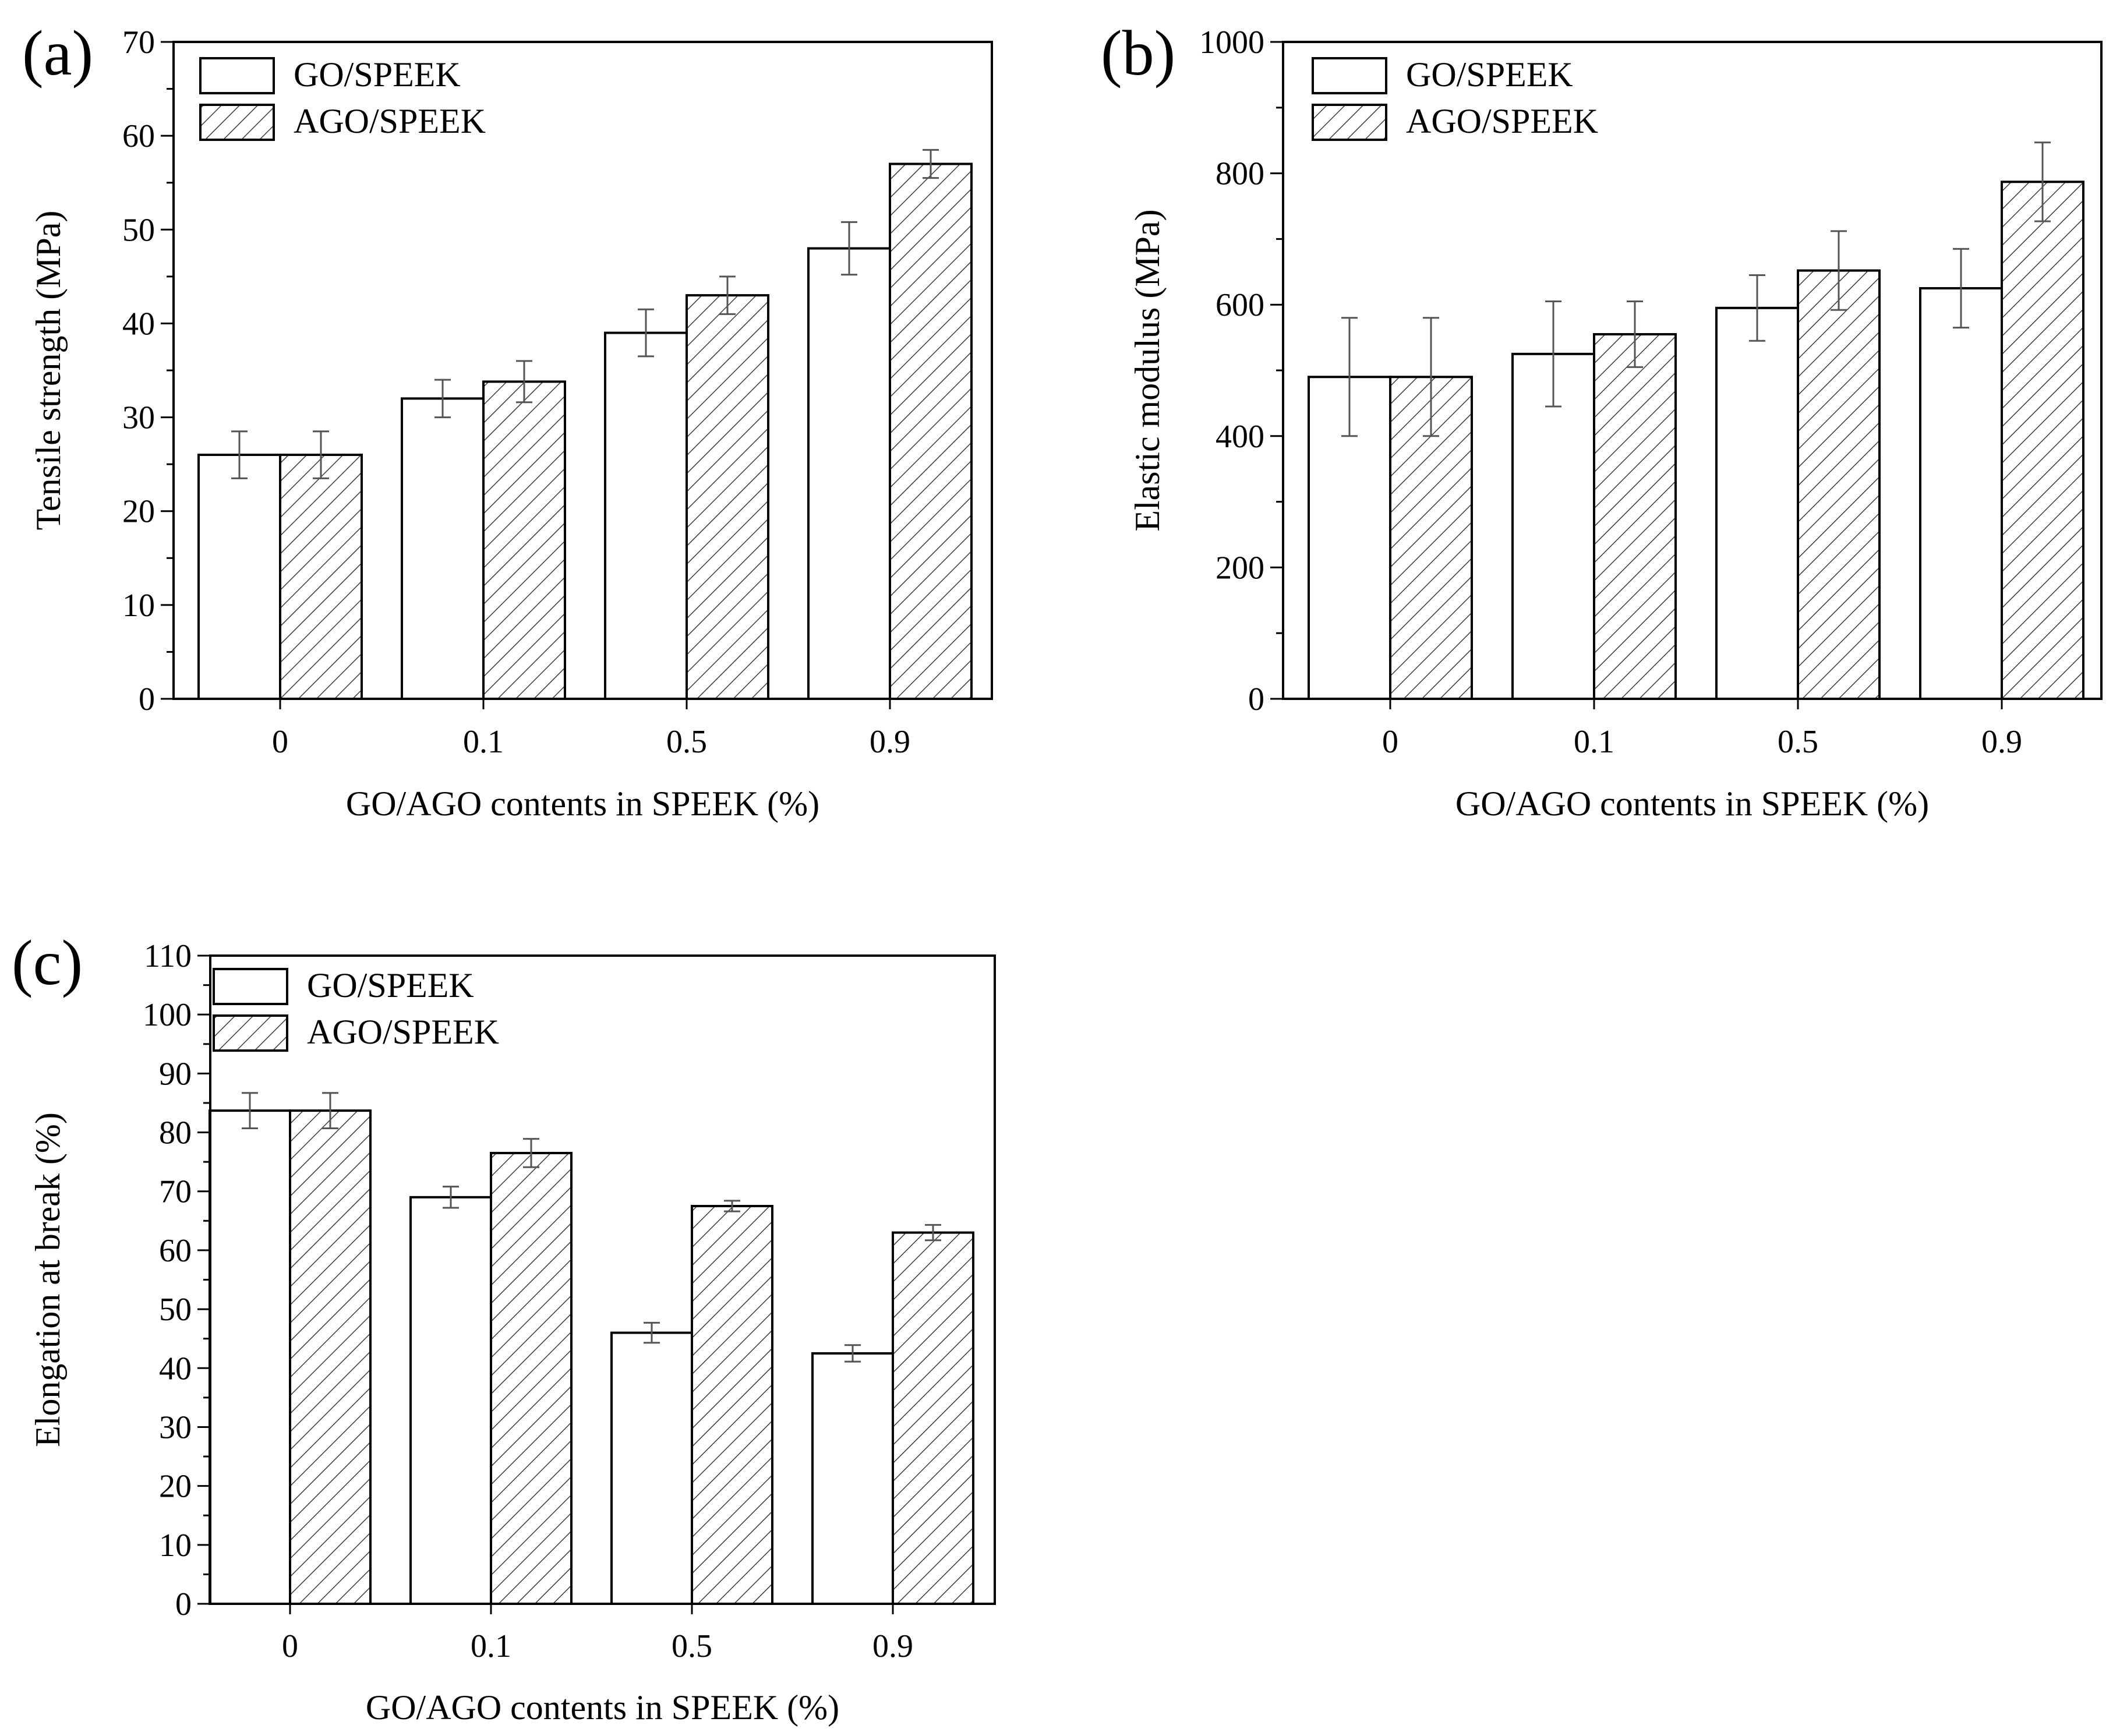 The width and height of the screenshot is (2127, 1736). I want to click on y-tick-label: 600, so click(1240, 305).